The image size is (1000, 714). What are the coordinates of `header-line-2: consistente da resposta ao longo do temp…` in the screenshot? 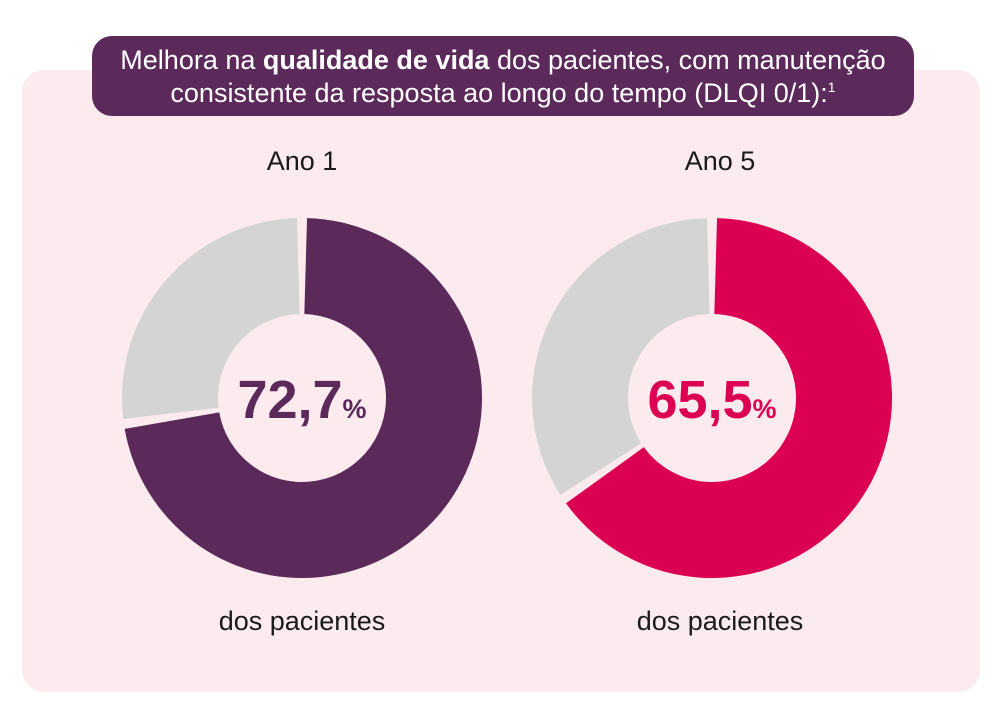 It's located at (503, 93).